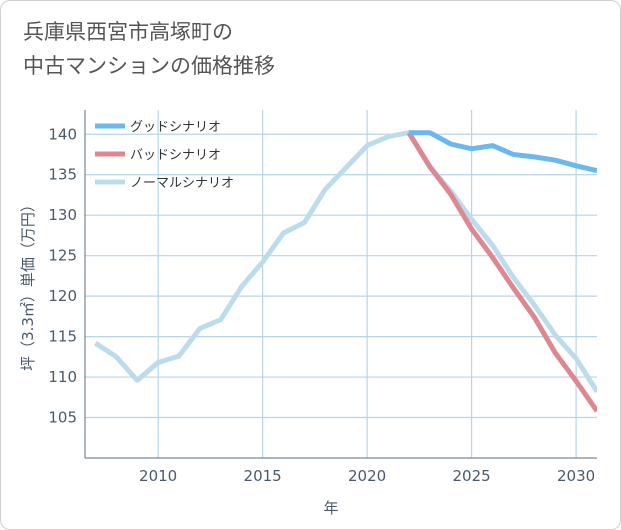  Describe the element at coordinates (62, 256) in the screenshot. I see `y-tick-label: 125` at that location.